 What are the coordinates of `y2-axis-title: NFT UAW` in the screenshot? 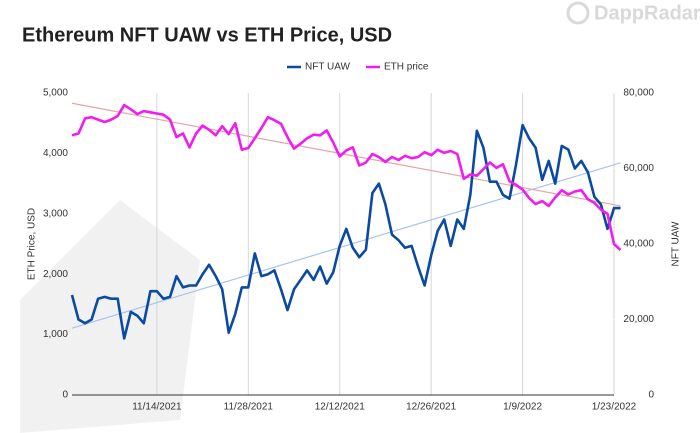 It's located at (676, 244).